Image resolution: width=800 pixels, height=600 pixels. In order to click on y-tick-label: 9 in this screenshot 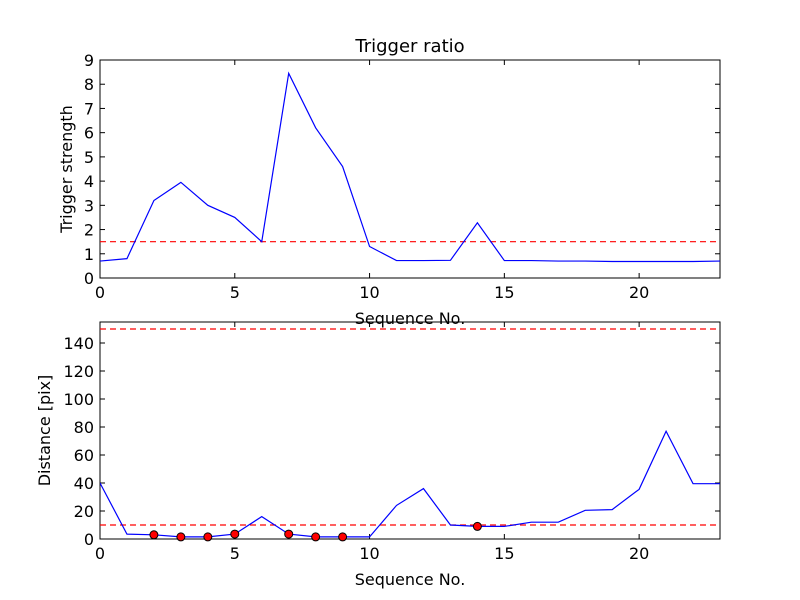, I will do `click(89, 60)`.